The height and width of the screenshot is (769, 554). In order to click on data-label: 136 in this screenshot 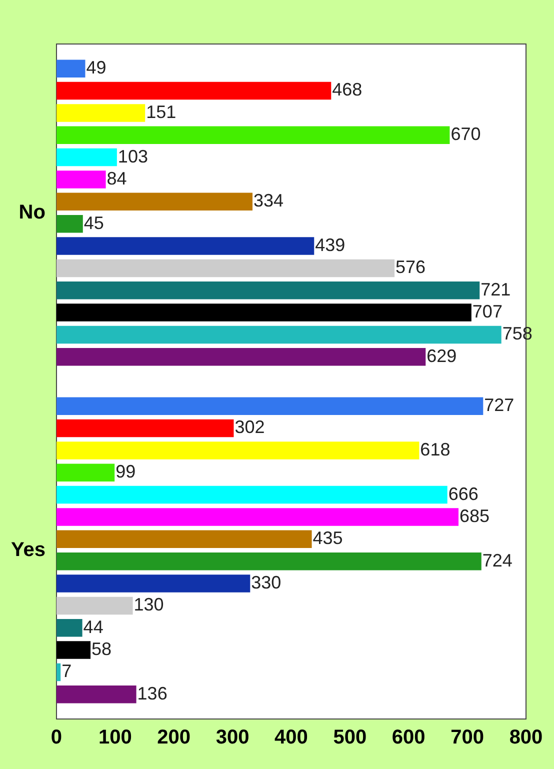, I will do `click(152, 693)`.